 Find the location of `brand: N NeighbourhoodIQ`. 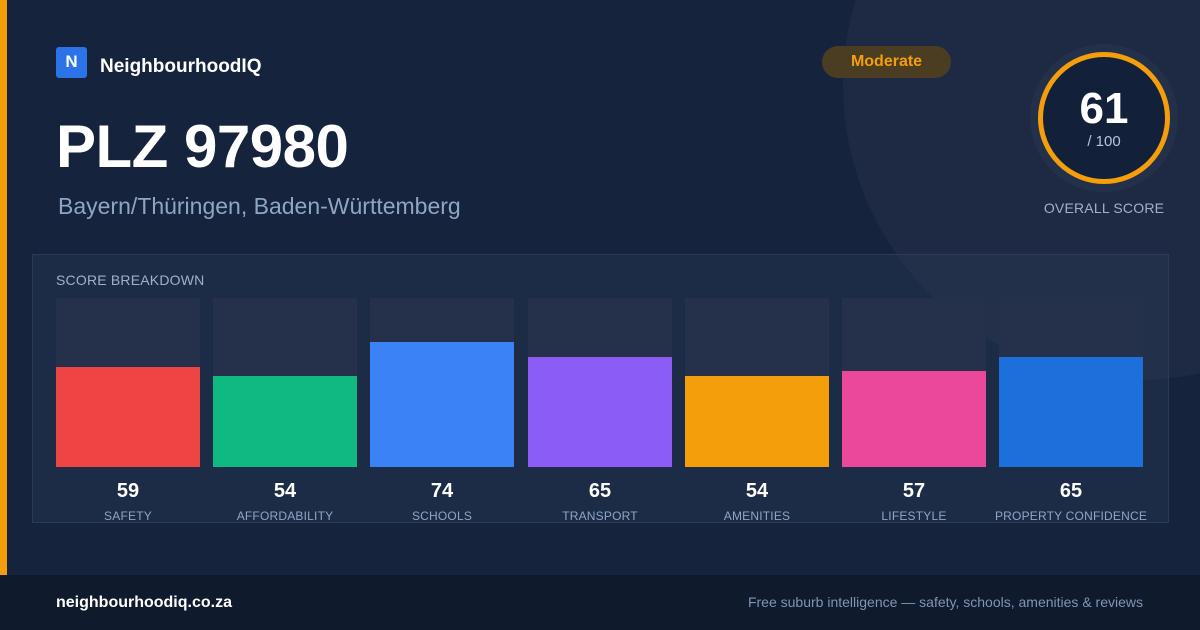

brand: N NeighbourhoodIQ is located at coordinates (158, 62).